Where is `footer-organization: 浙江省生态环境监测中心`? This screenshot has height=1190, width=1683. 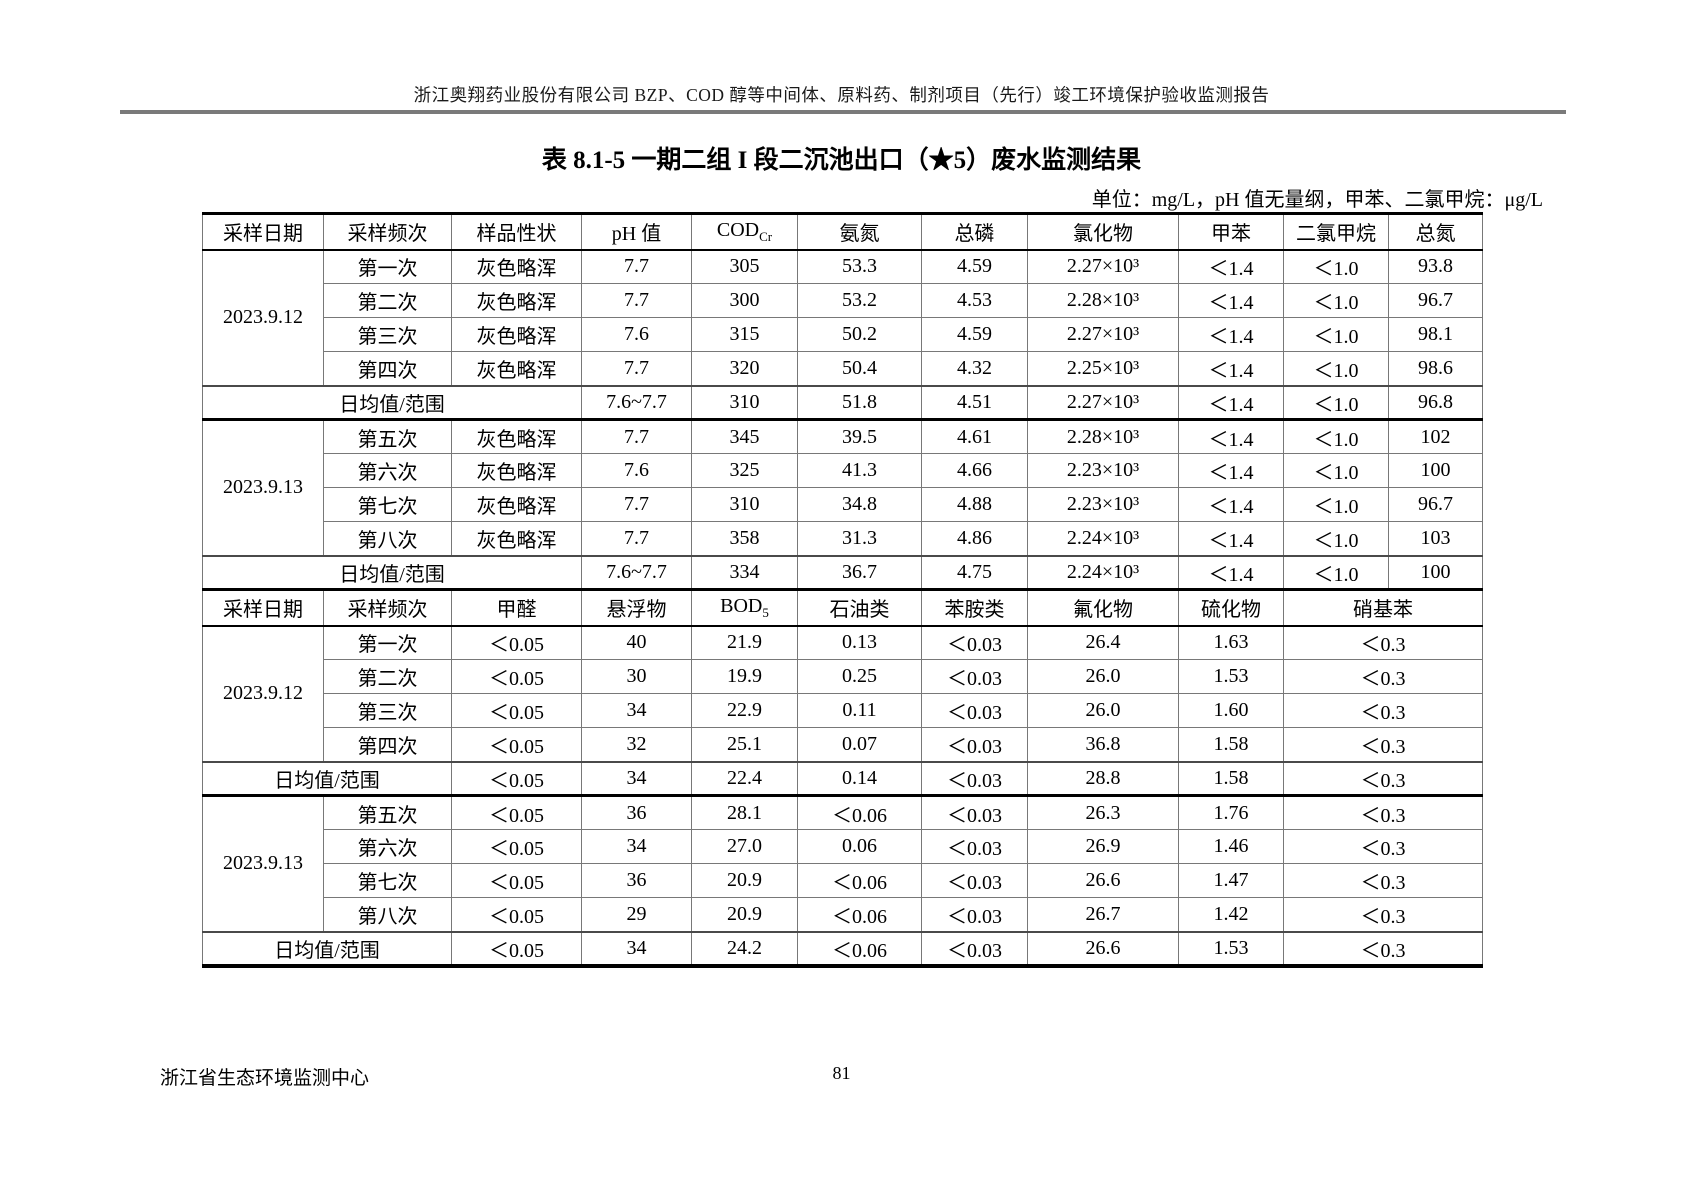
footer-organization: 浙江省生态环境监测中心 is located at coordinates (265, 1078).